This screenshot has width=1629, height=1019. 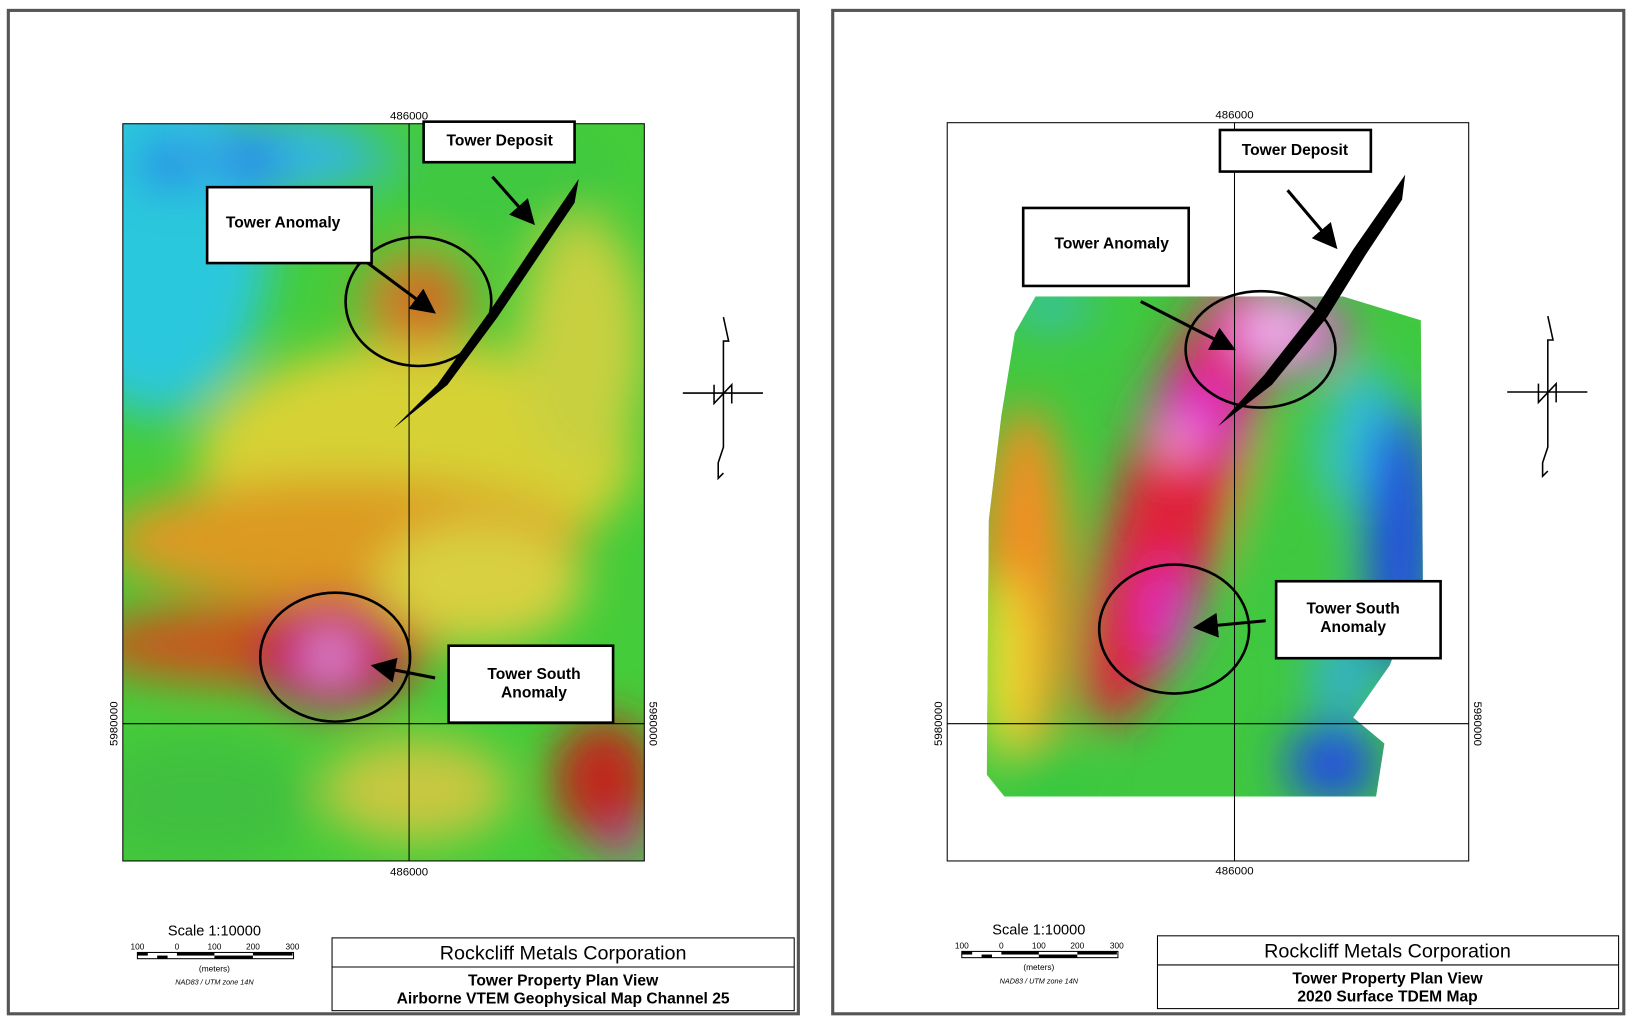 What do you see at coordinates (1204, 546) in the screenshot?
I see `heatmap` at bounding box center [1204, 546].